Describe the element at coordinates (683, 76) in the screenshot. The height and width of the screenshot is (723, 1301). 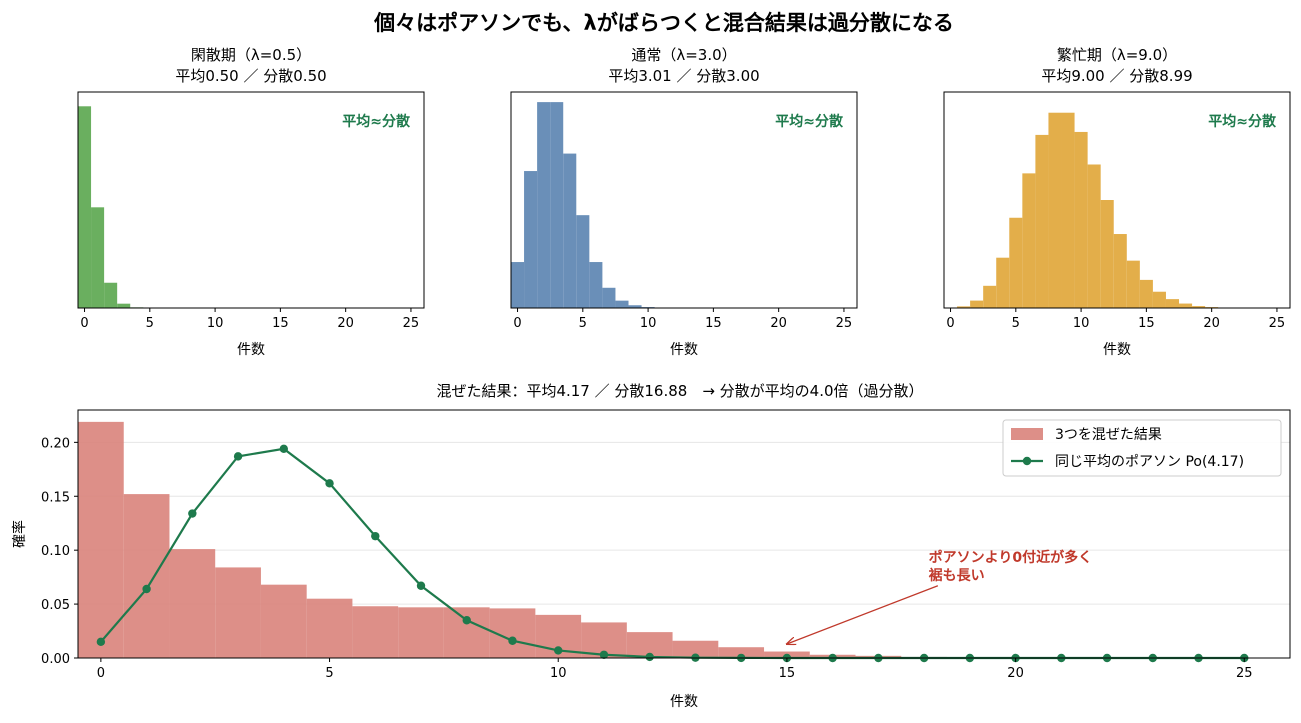
I see `panel-normal-title-line2: 平均3.01 ／ 分散3.00` at that location.